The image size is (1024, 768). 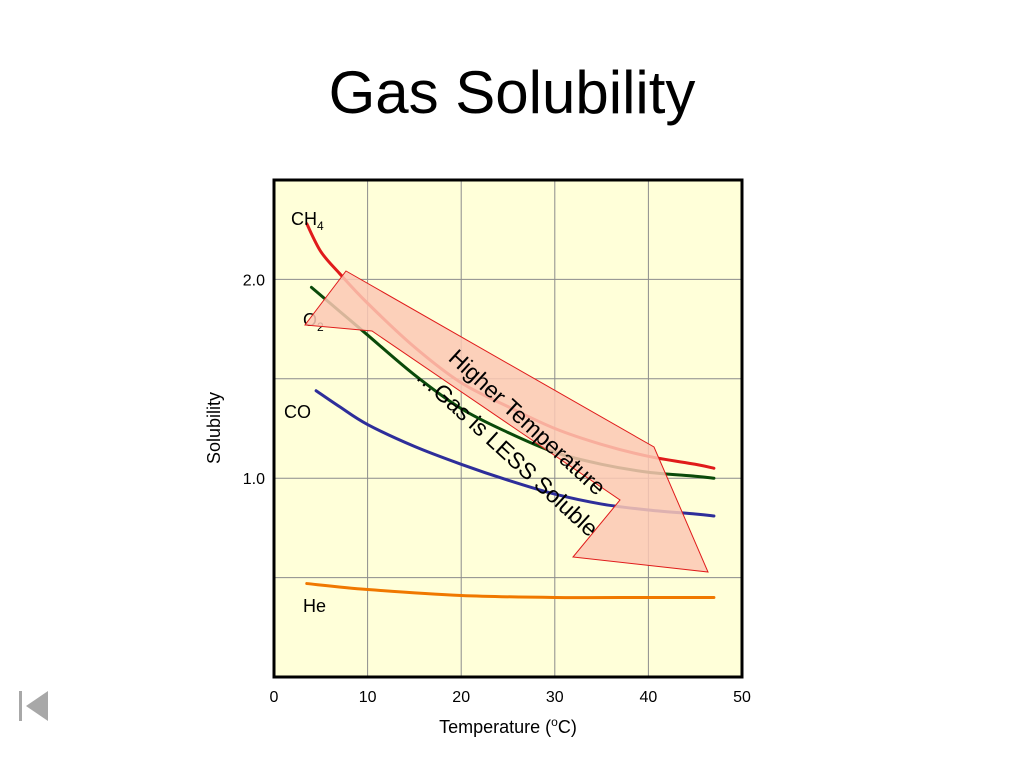 I want to click on slide-title: Gas Solubility, so click(x=512, y=92).